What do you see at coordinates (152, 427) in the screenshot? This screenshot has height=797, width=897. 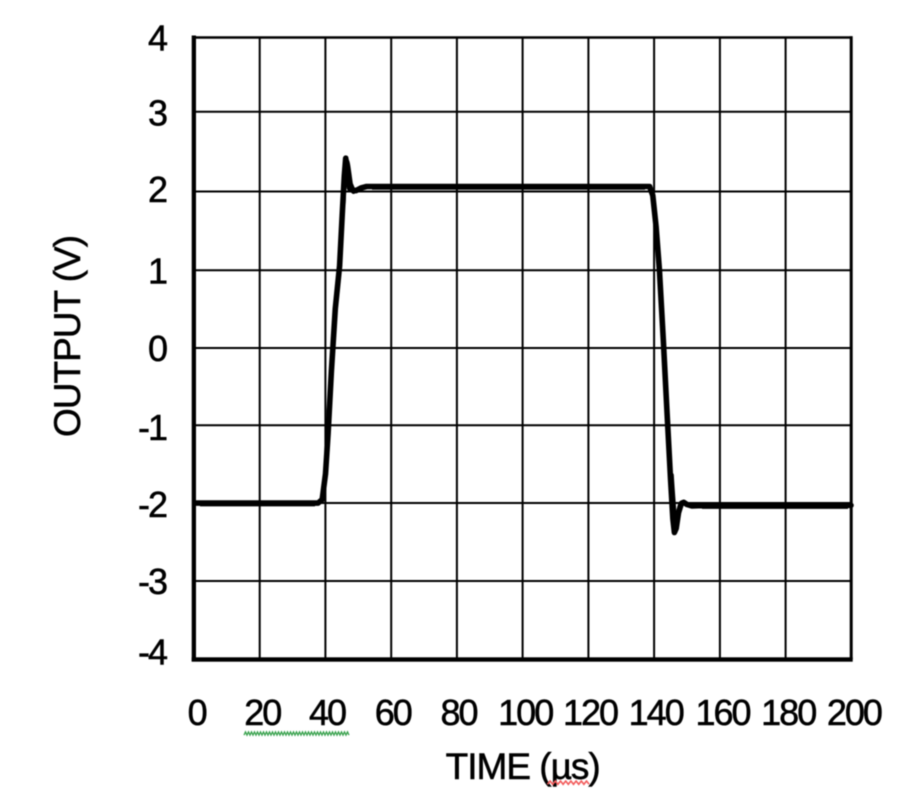 I see `svg-text: -1` at bounding box center [152, 427].